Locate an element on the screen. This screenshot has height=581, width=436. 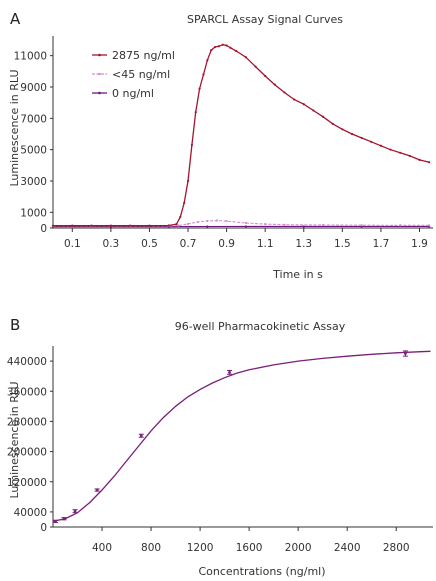
panel-a-x-tick-label: 0.5 is located at coordinates (149, 244).